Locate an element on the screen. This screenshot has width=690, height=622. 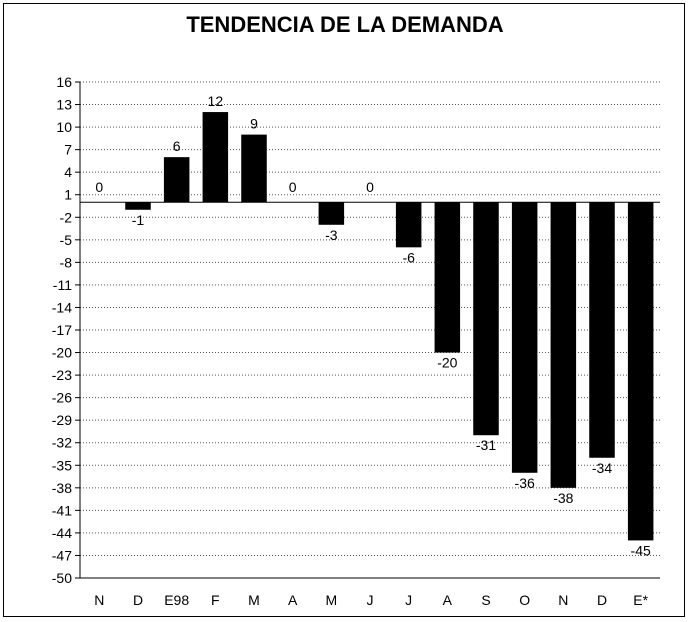
y-tick-label: 10 is located at coordinates (64, 127).